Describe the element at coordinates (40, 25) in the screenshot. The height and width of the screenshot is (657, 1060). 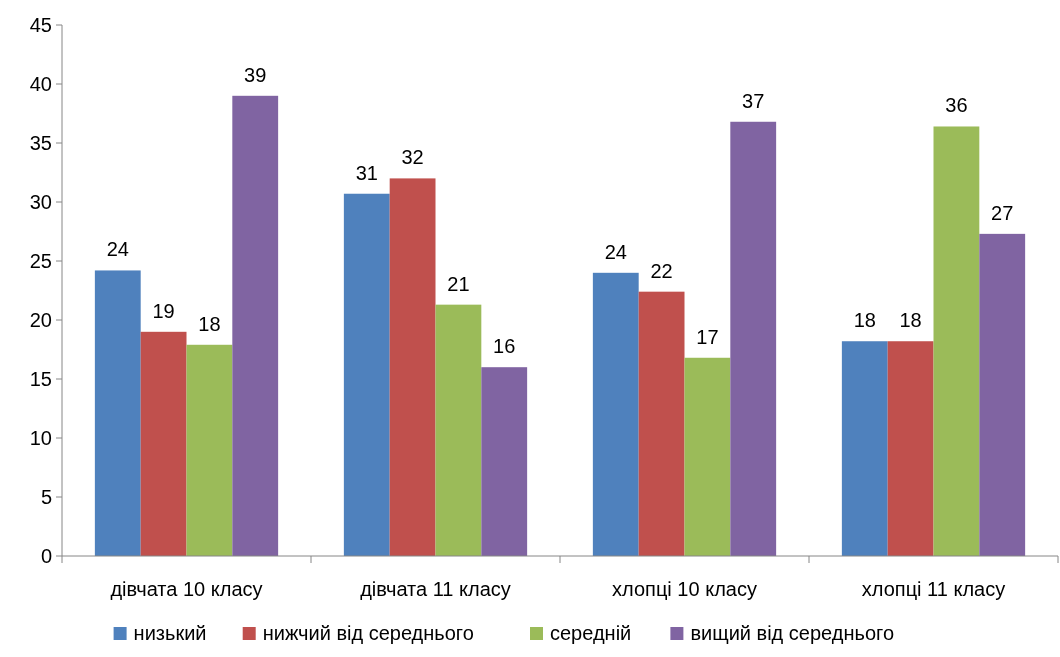
I see `y-tick-label: 45` at that location.